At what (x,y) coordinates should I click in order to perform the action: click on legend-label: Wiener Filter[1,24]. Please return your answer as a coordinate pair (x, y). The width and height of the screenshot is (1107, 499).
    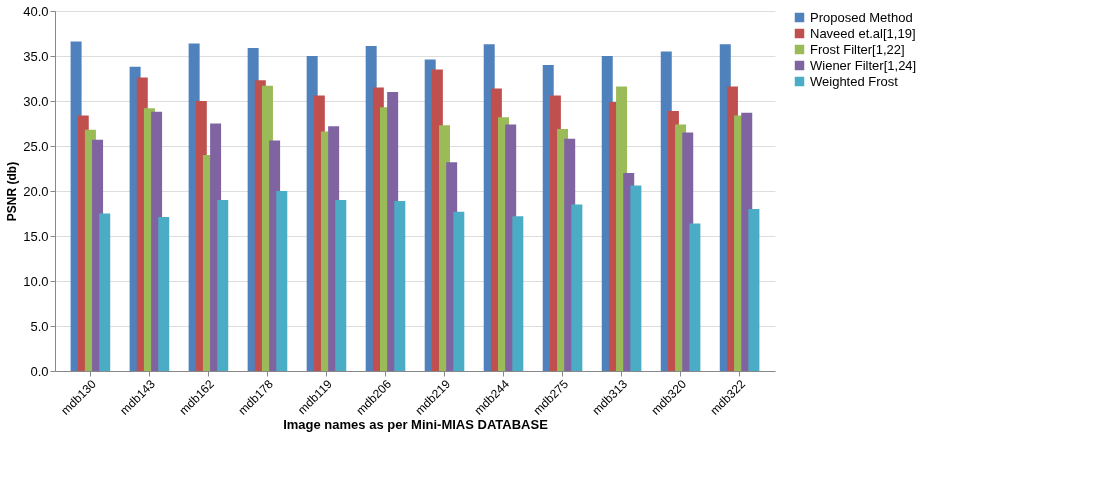
    Looking at the image, I should click on (863, 65).